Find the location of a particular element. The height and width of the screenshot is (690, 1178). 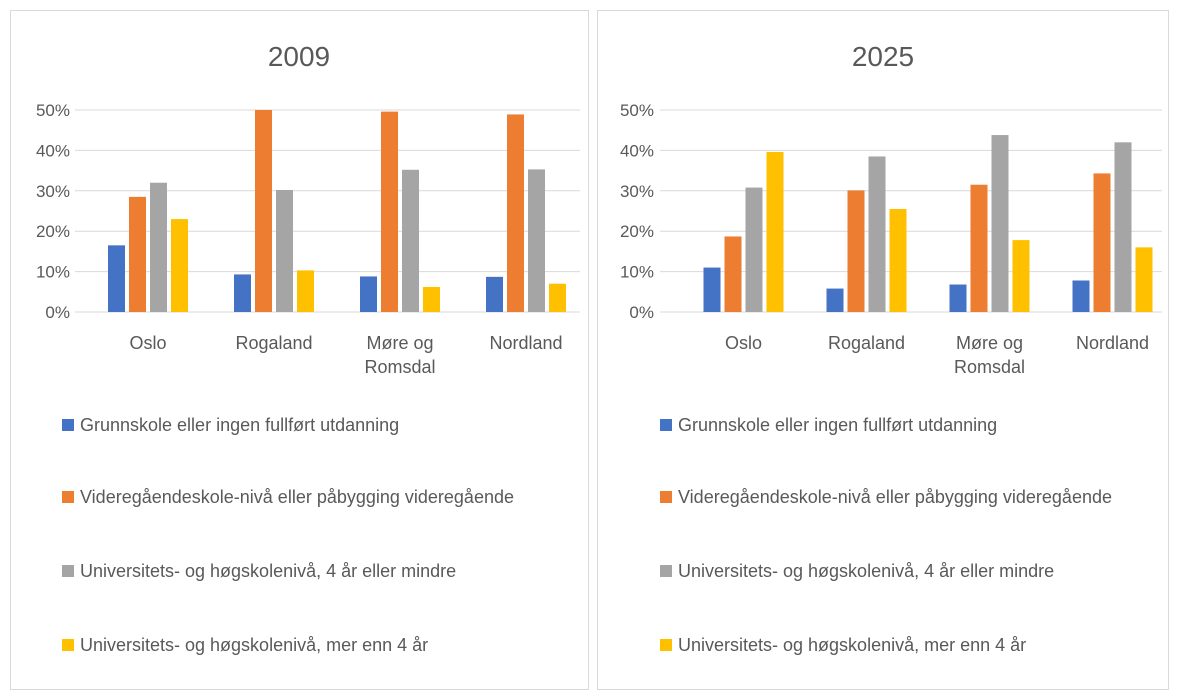

chart-title: 2009 is located at coordinates (299, 56).